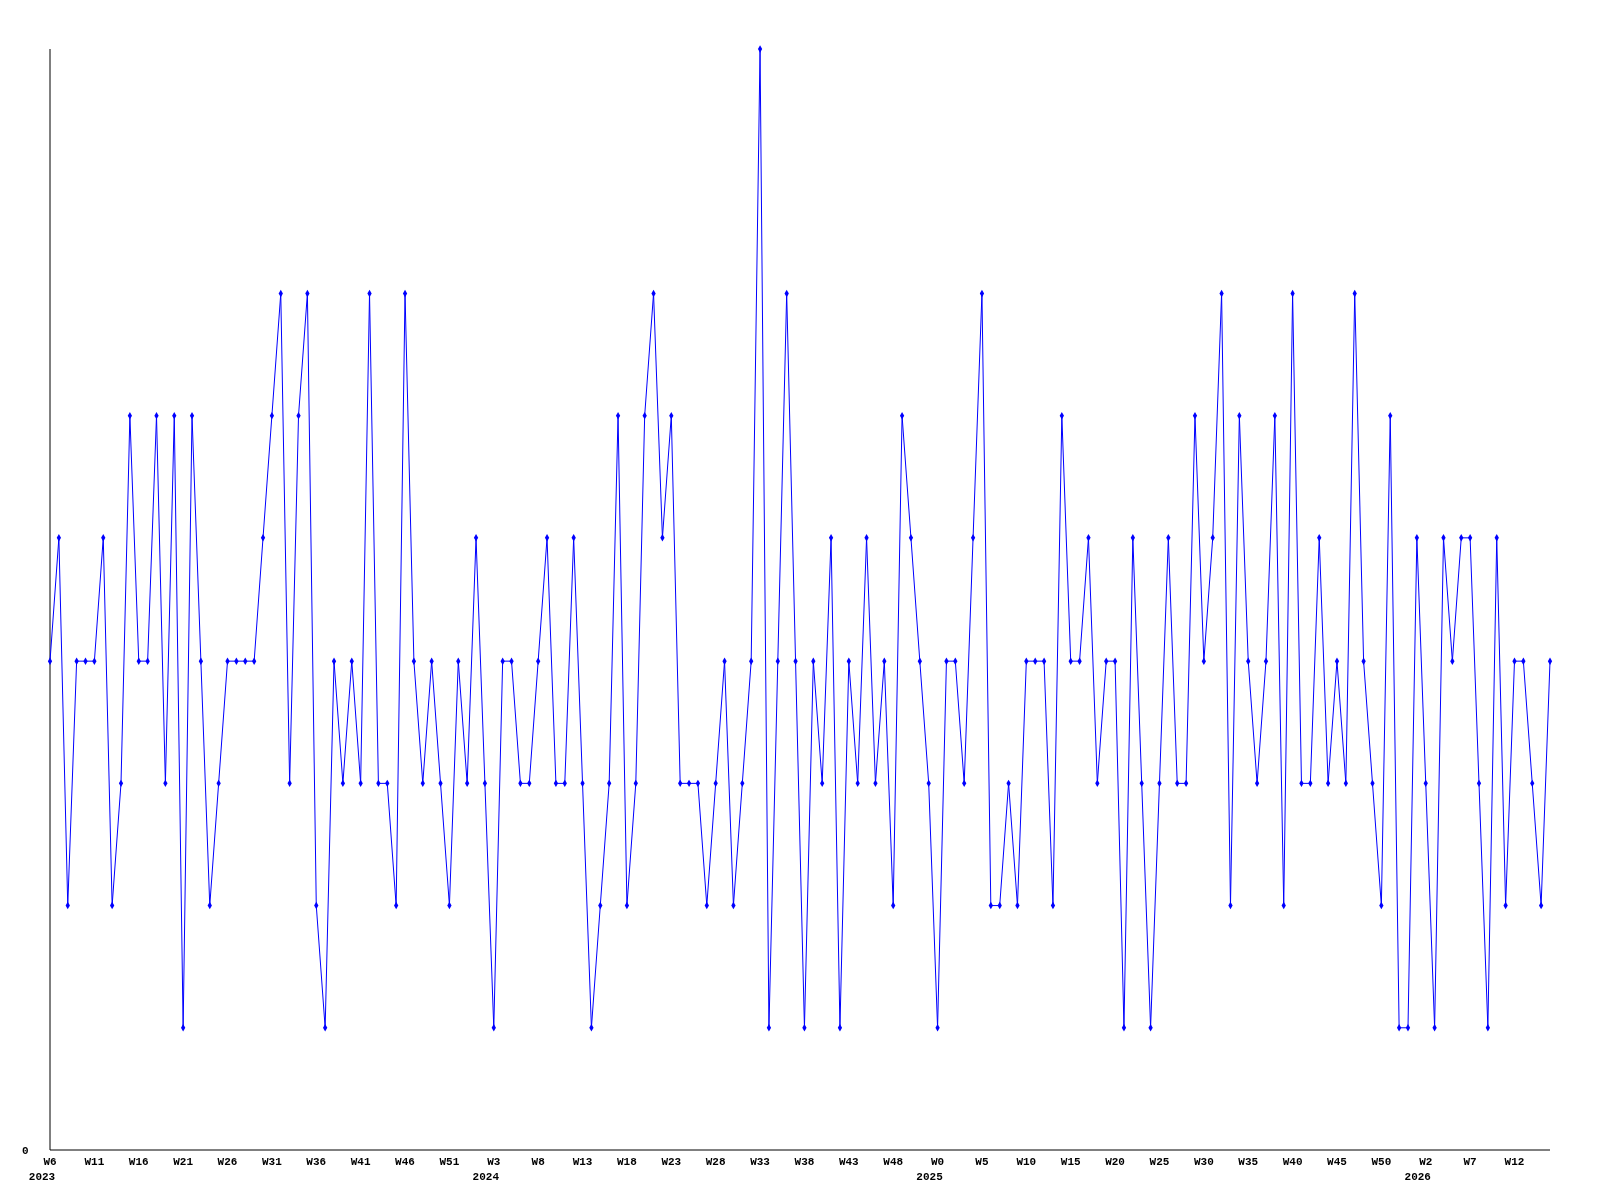 The width and height of the screenshot is (1600, 1200). Describe the element at coordinates (316, 1162) in the screenshot. I see `x-tick-label: W36` at that location.